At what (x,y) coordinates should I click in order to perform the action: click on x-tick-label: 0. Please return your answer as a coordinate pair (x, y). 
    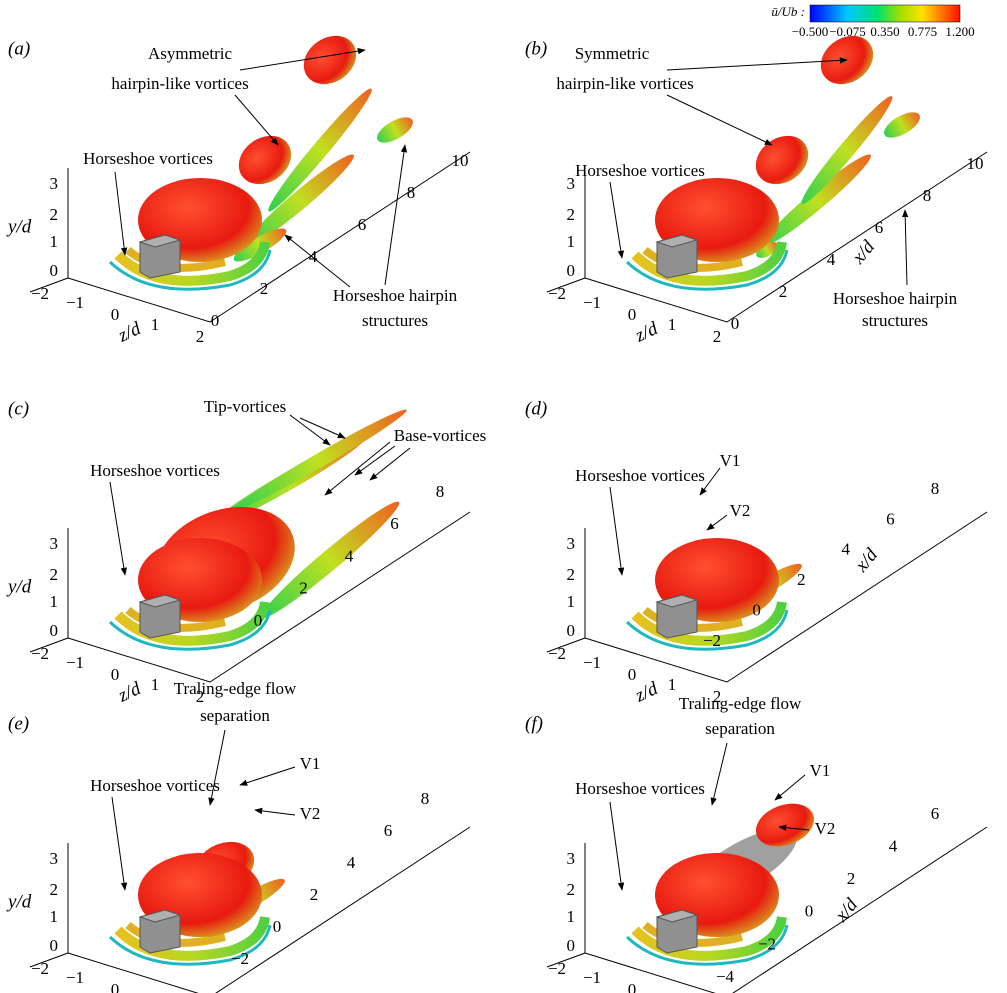
    Looking at the image, I should click on (277, 926).